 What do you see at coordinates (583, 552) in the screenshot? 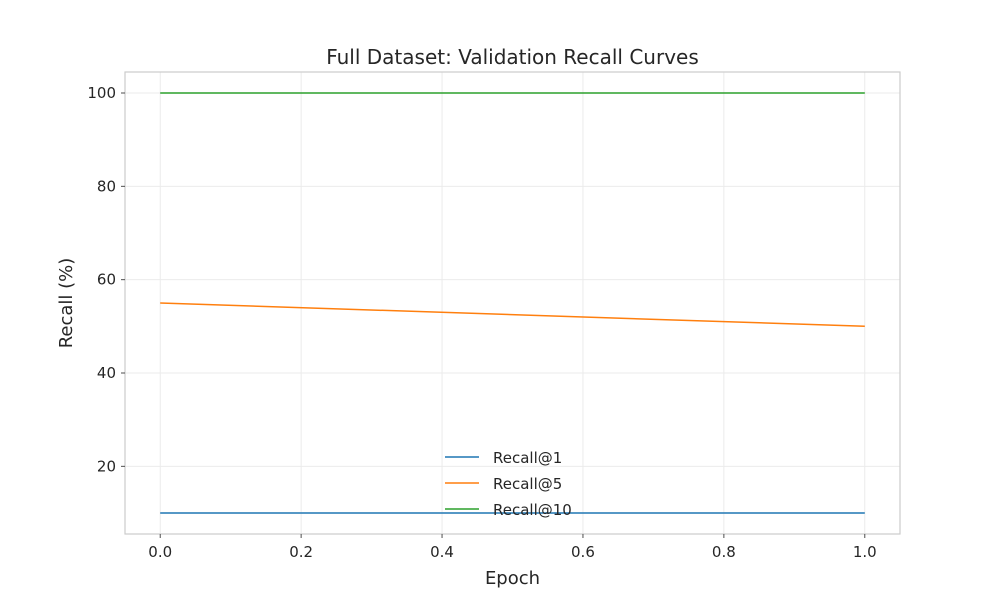
I see `x-tick-label: 0.6` at bounding box center [583, 552].